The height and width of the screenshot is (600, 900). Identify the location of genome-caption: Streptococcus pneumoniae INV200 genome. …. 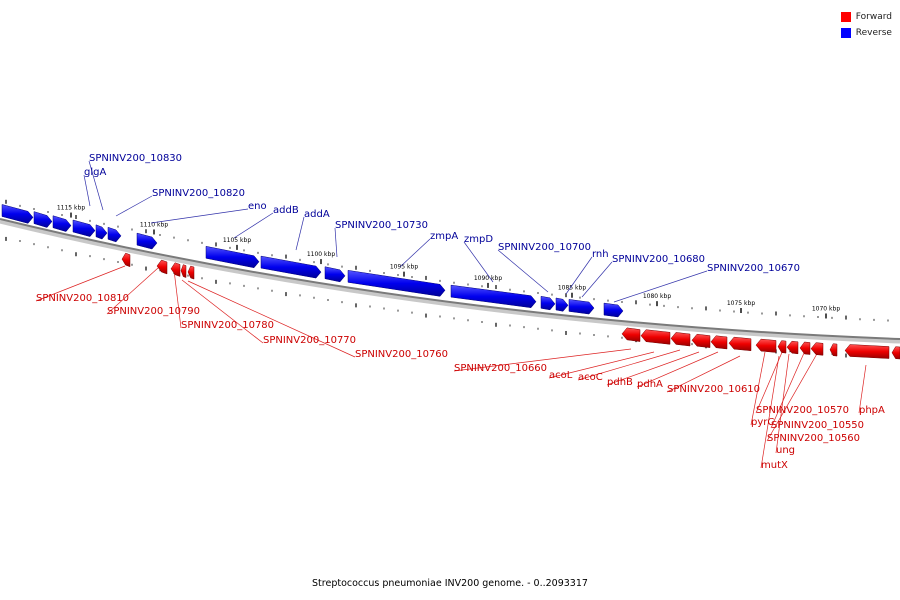
(450, 583).